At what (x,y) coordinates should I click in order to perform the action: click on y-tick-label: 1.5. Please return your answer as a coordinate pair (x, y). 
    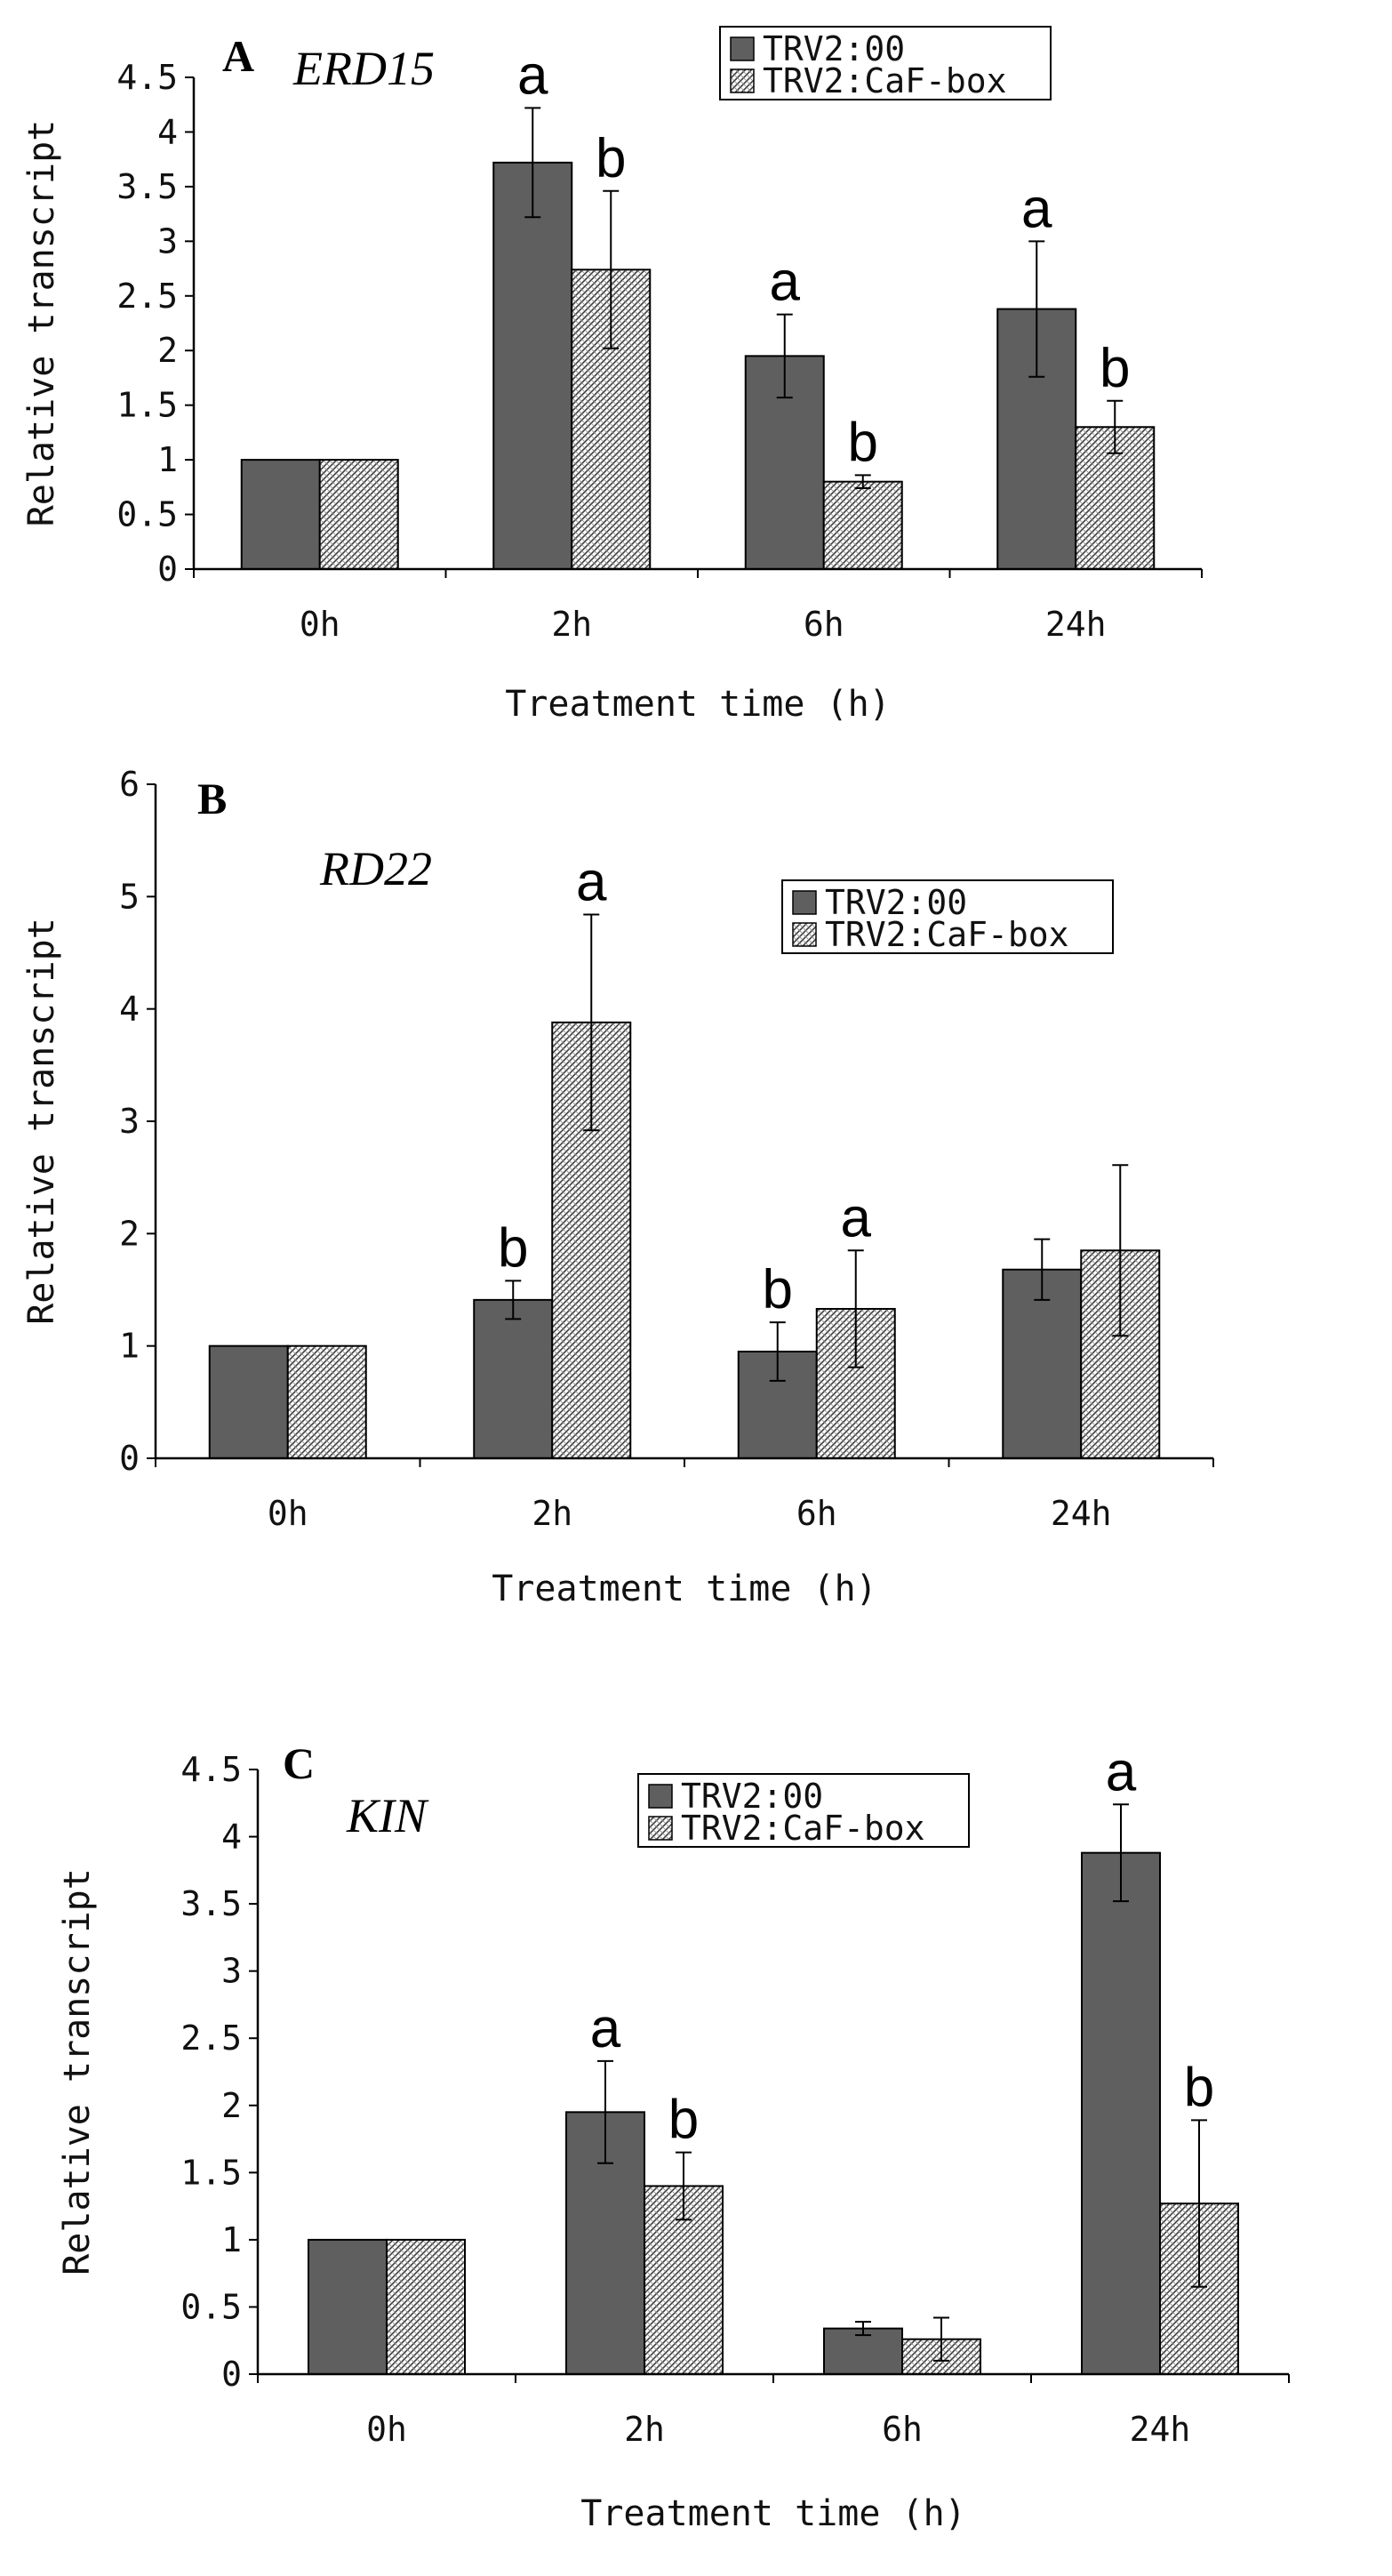
    Looking at the image, I should click on (147, 405).